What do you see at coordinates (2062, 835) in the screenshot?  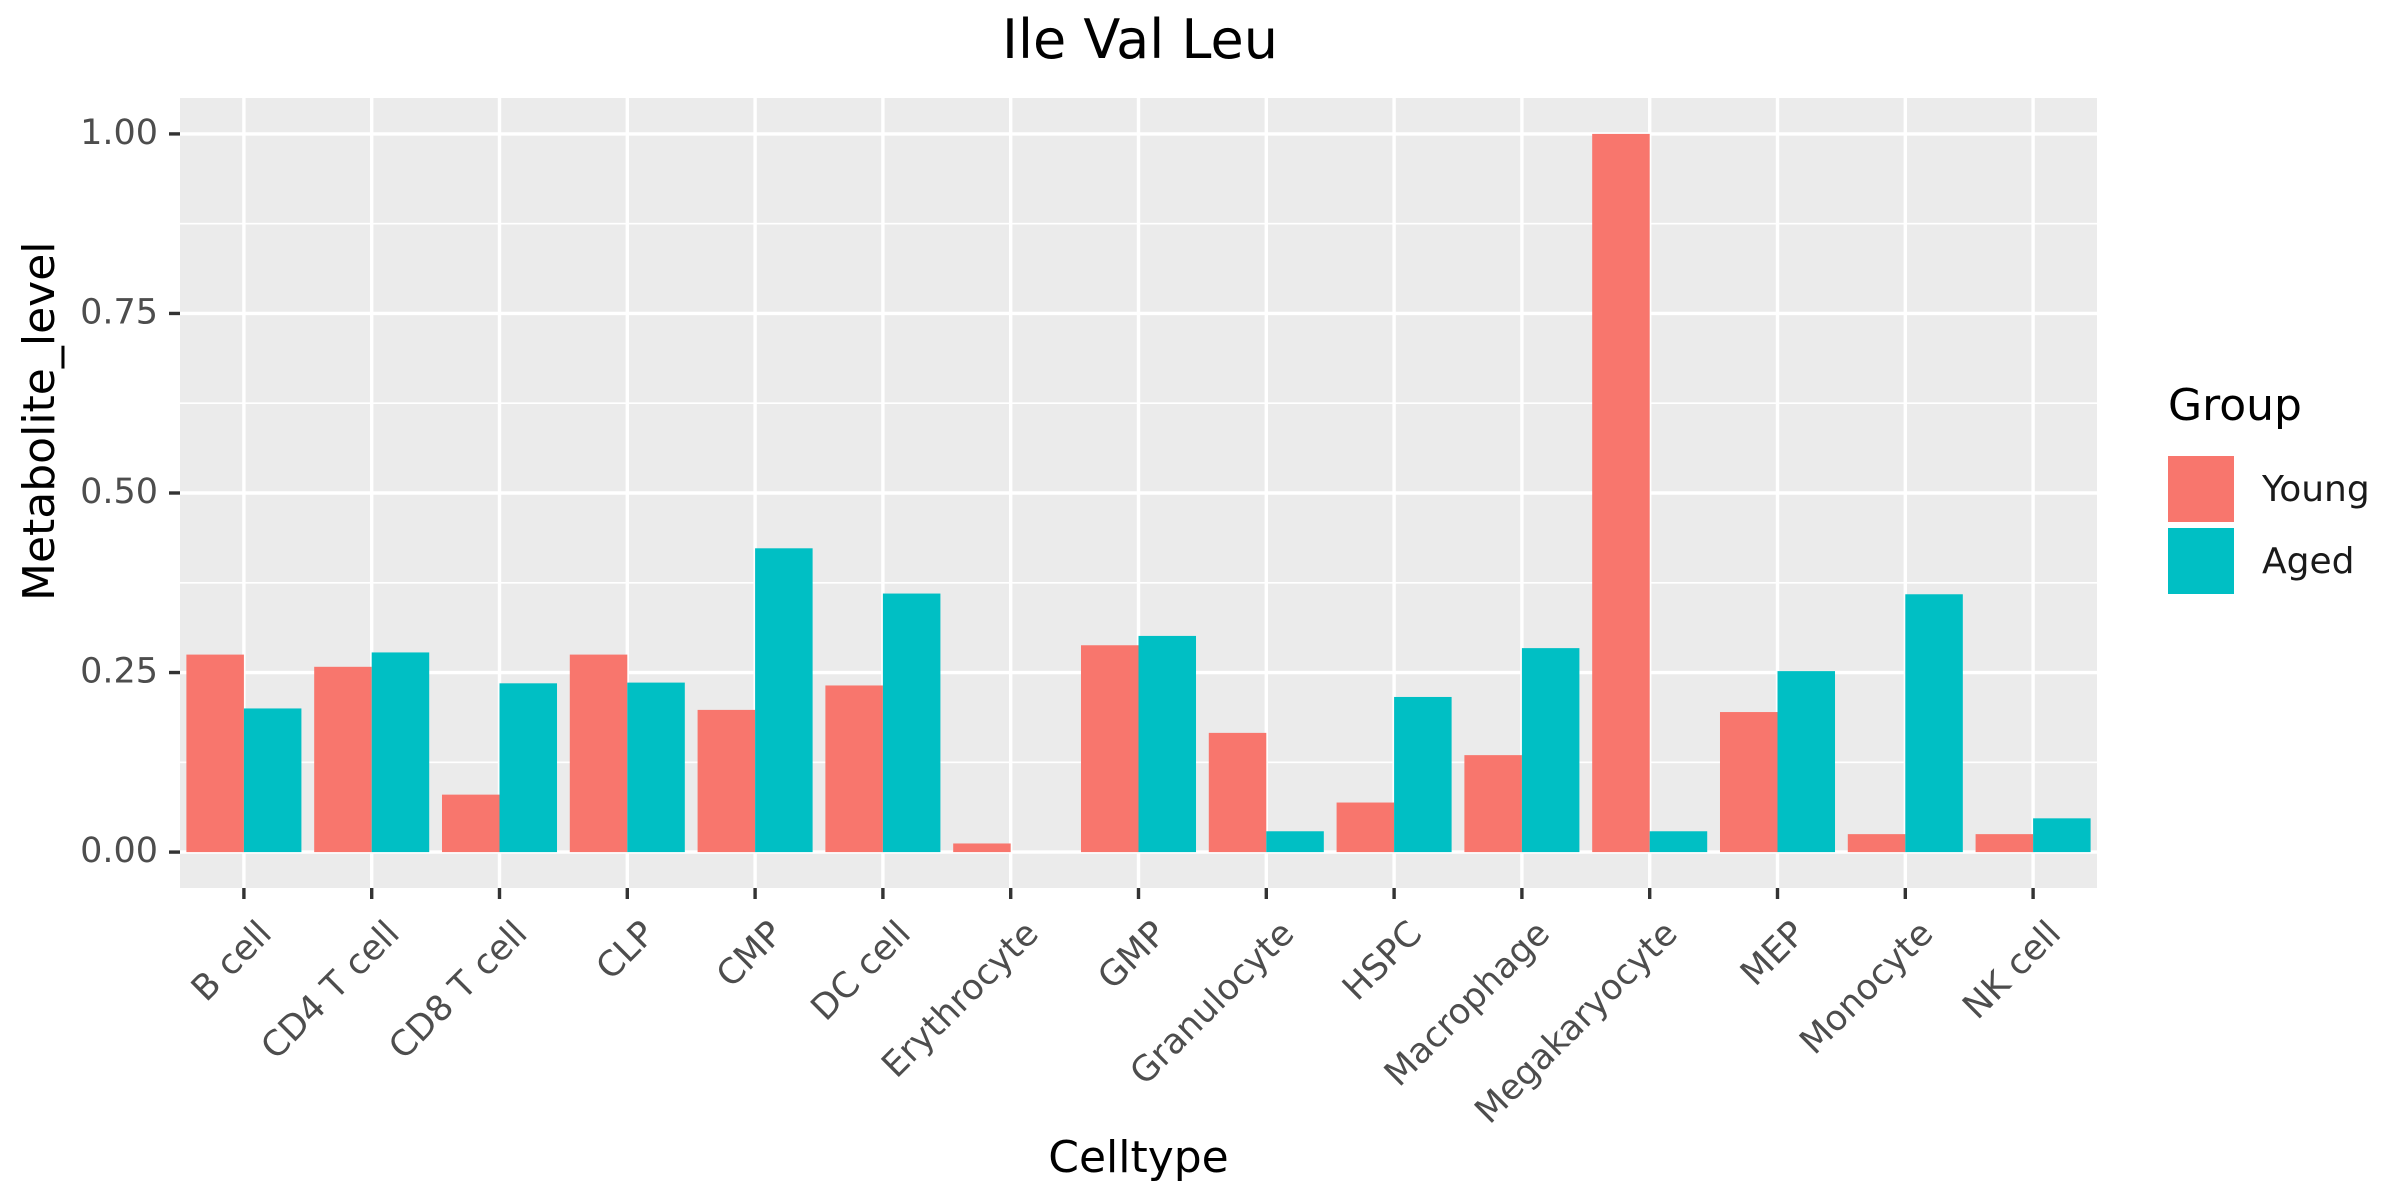 I see `bar-aged-nk-cell` at bounding box center [2062, 835].